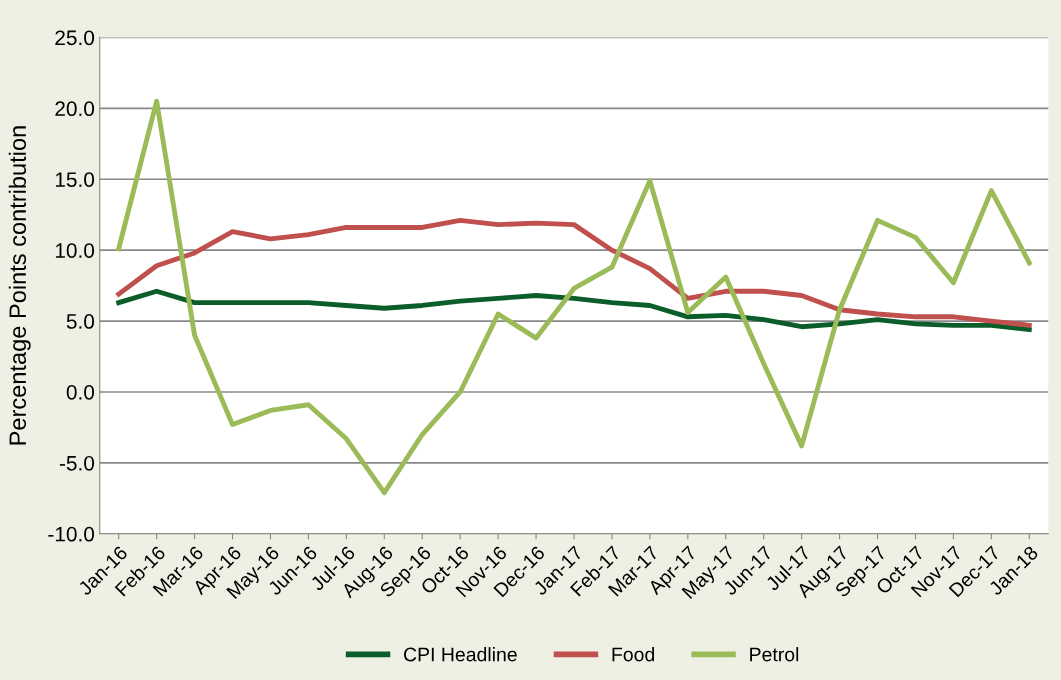 The image size is (1061, 680). I want to click on y-axis-title: Percentage Points contribution, so click(19, 285).